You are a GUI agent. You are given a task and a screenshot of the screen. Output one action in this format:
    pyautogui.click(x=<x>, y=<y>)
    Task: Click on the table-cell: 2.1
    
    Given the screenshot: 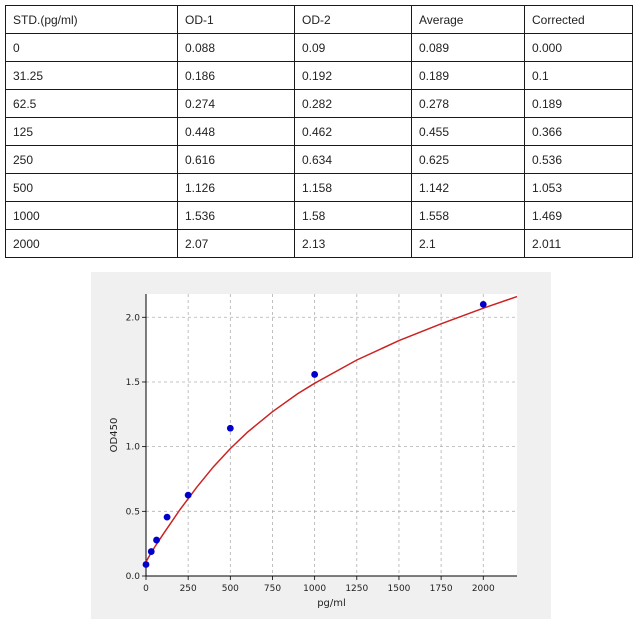 What is the action you would take?
    pyautogui.click(x=468, y=243)
    